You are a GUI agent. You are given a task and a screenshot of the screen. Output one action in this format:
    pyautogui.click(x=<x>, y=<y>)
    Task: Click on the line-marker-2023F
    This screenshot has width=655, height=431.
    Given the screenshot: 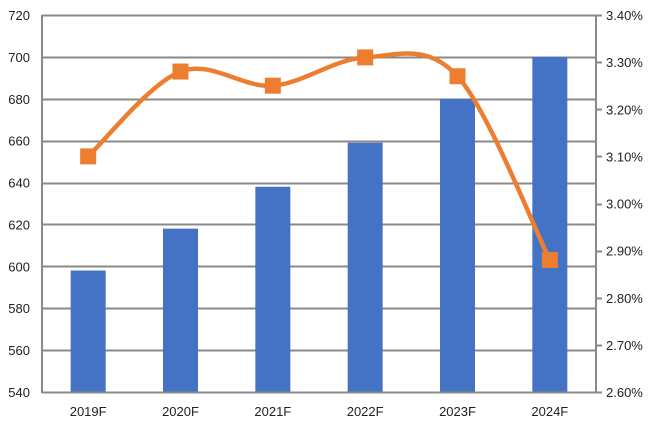 What is the action you would take?
    pyautogui.click(x=457, y=76)
    